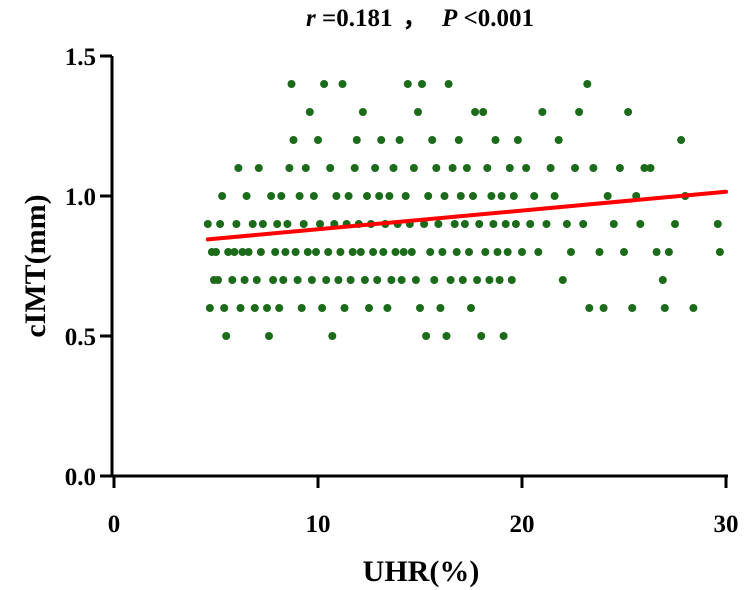  What do you see at coordinates (522, 524) in the screenshot?
I see `x-tick-label: 20` at bounding box center [522, 524].